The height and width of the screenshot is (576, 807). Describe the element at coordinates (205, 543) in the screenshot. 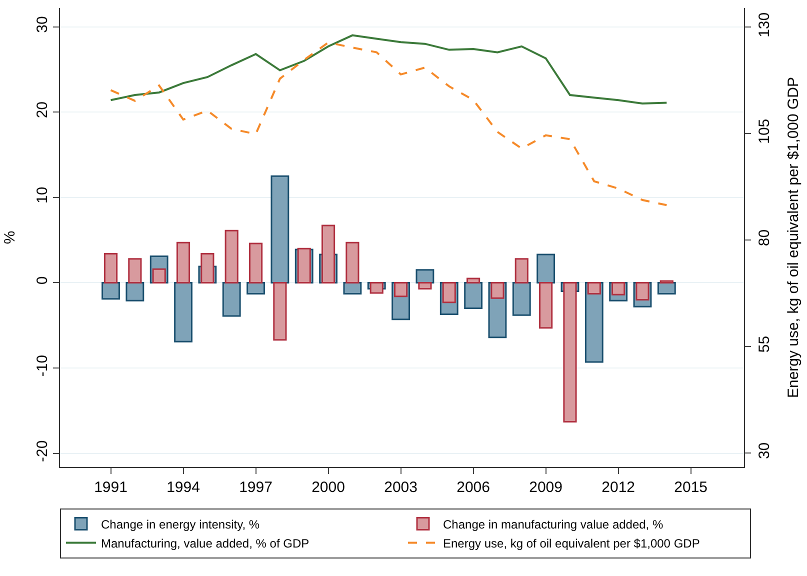

I see `legend-label: Manufacturing, value added, % of GDP` at that location.